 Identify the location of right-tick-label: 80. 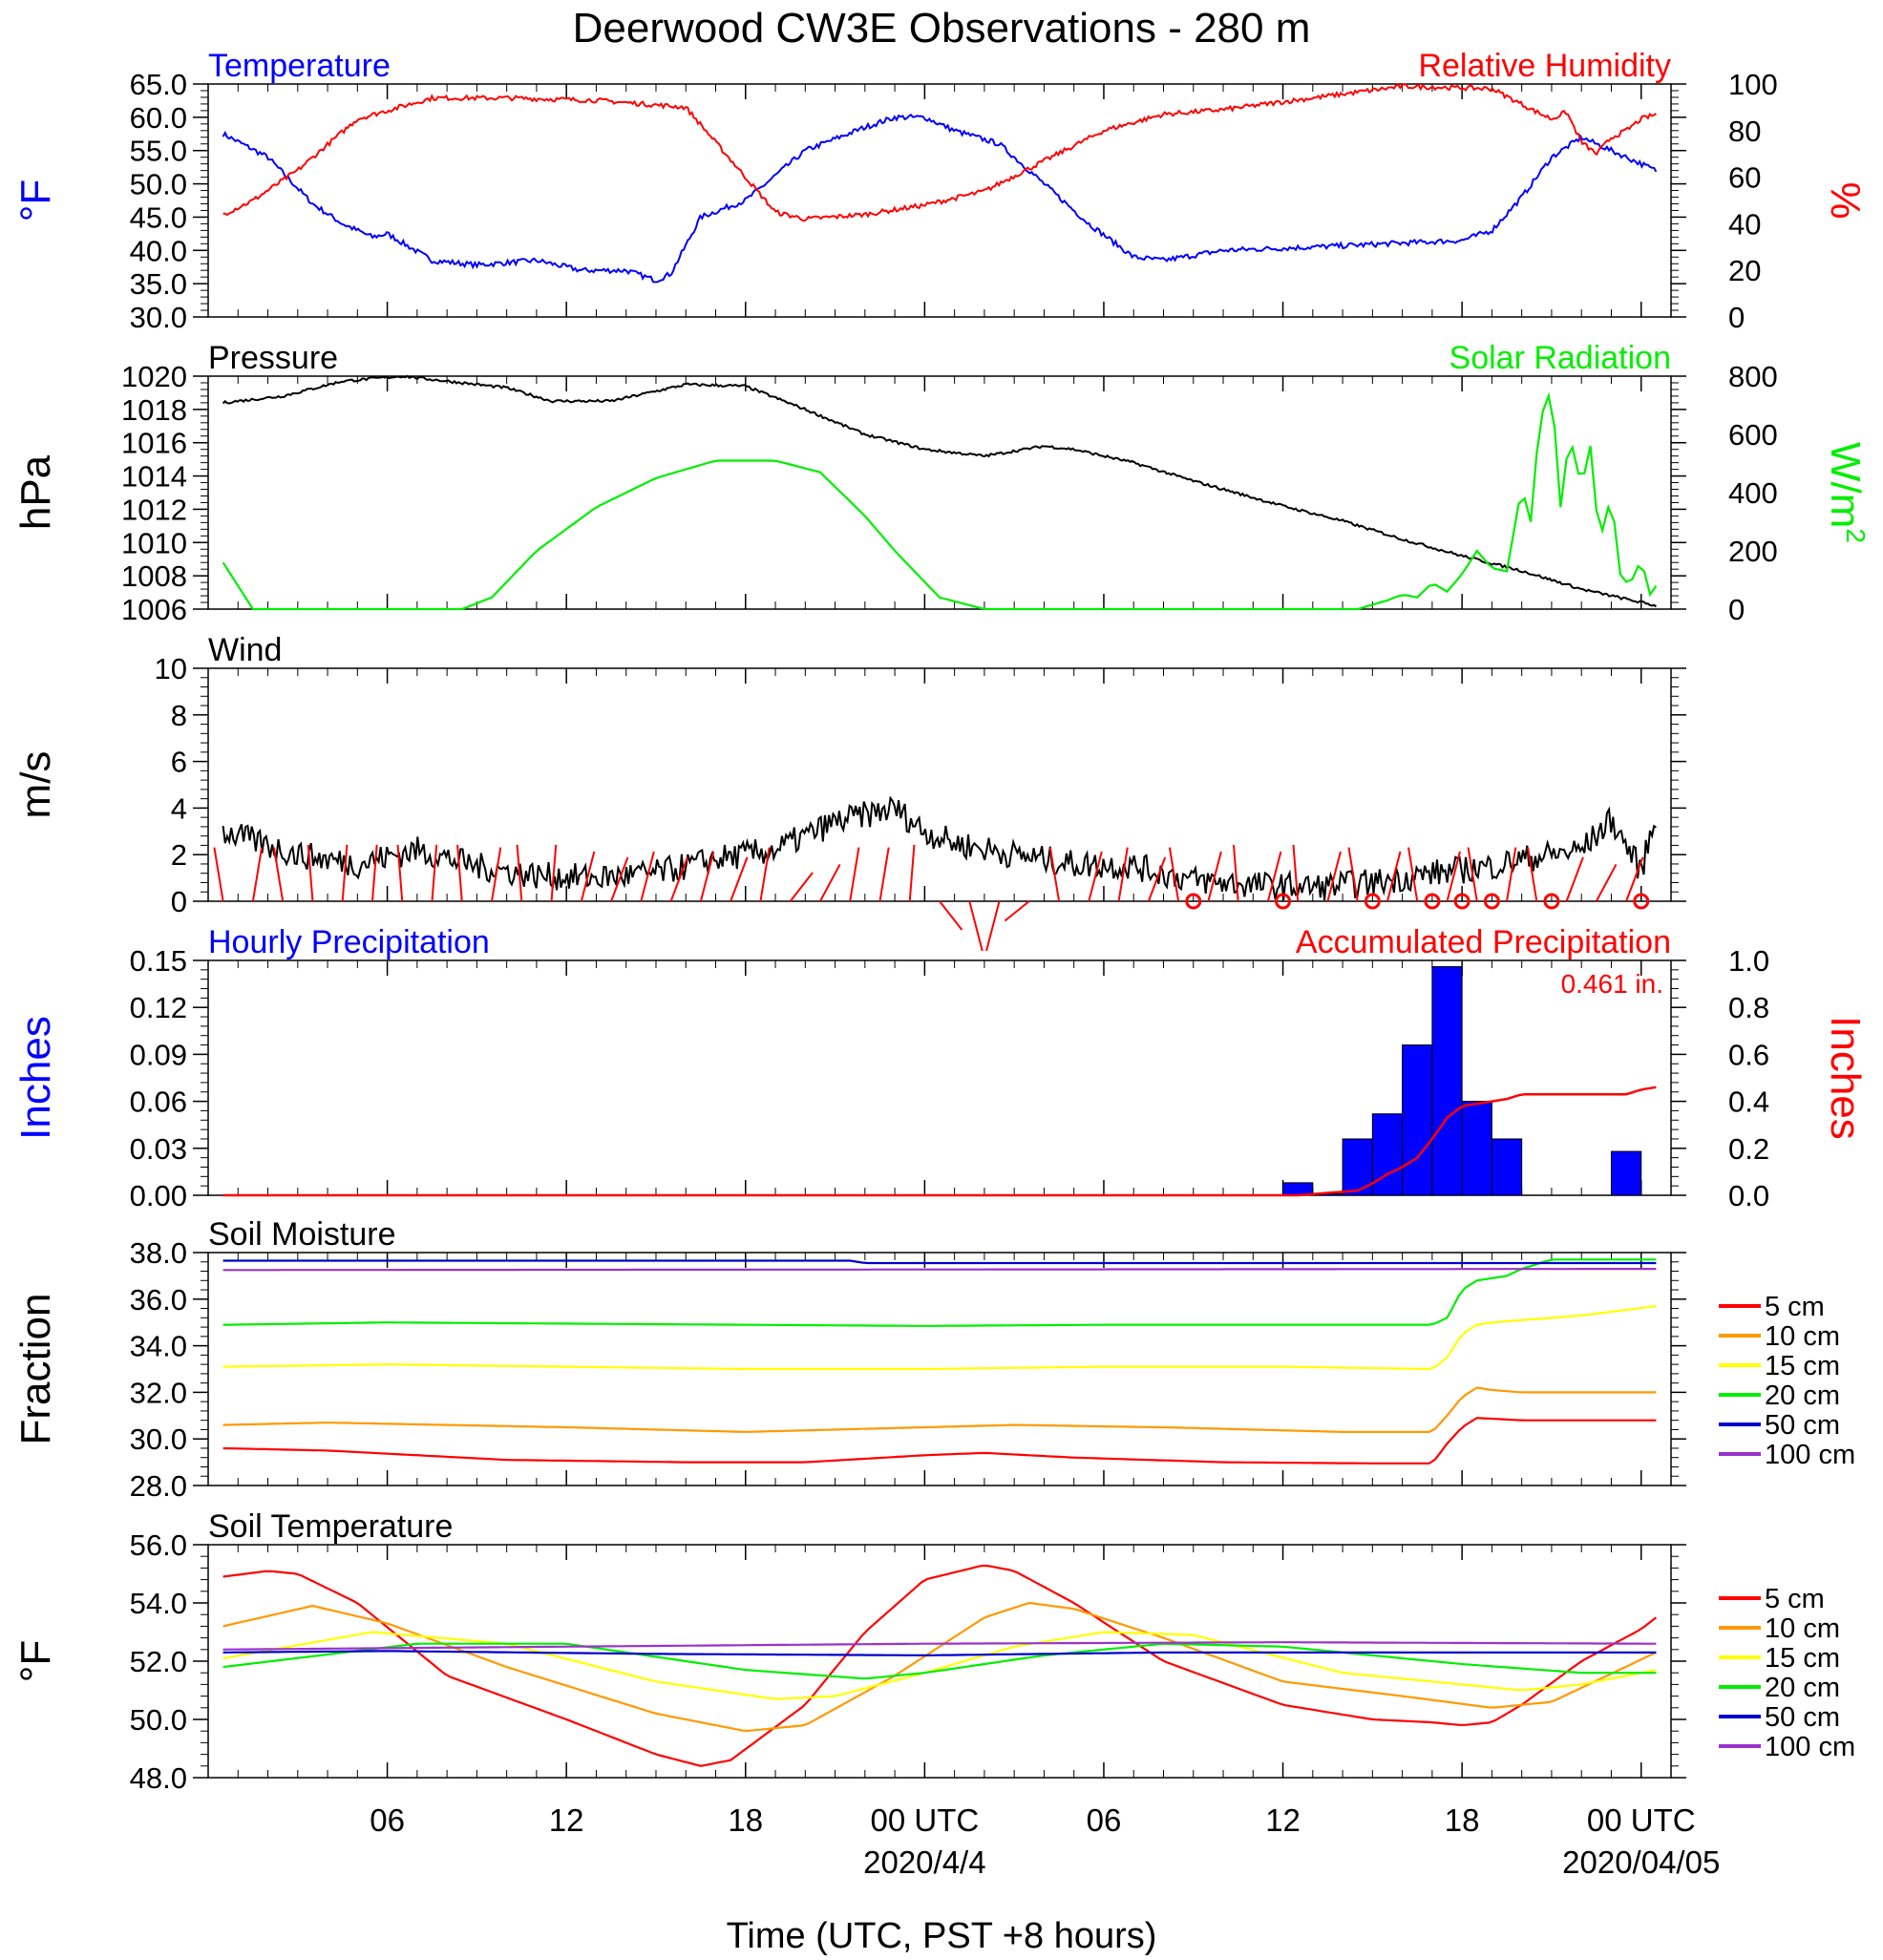
(1744, 131).